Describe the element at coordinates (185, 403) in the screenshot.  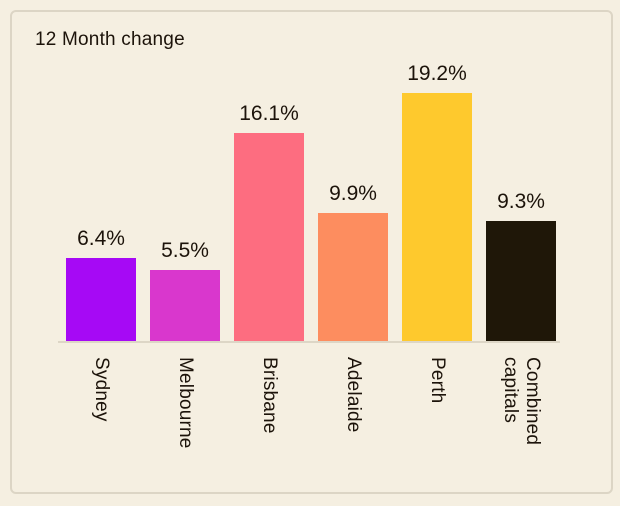
I see `category-label: Melbourne` at that location.